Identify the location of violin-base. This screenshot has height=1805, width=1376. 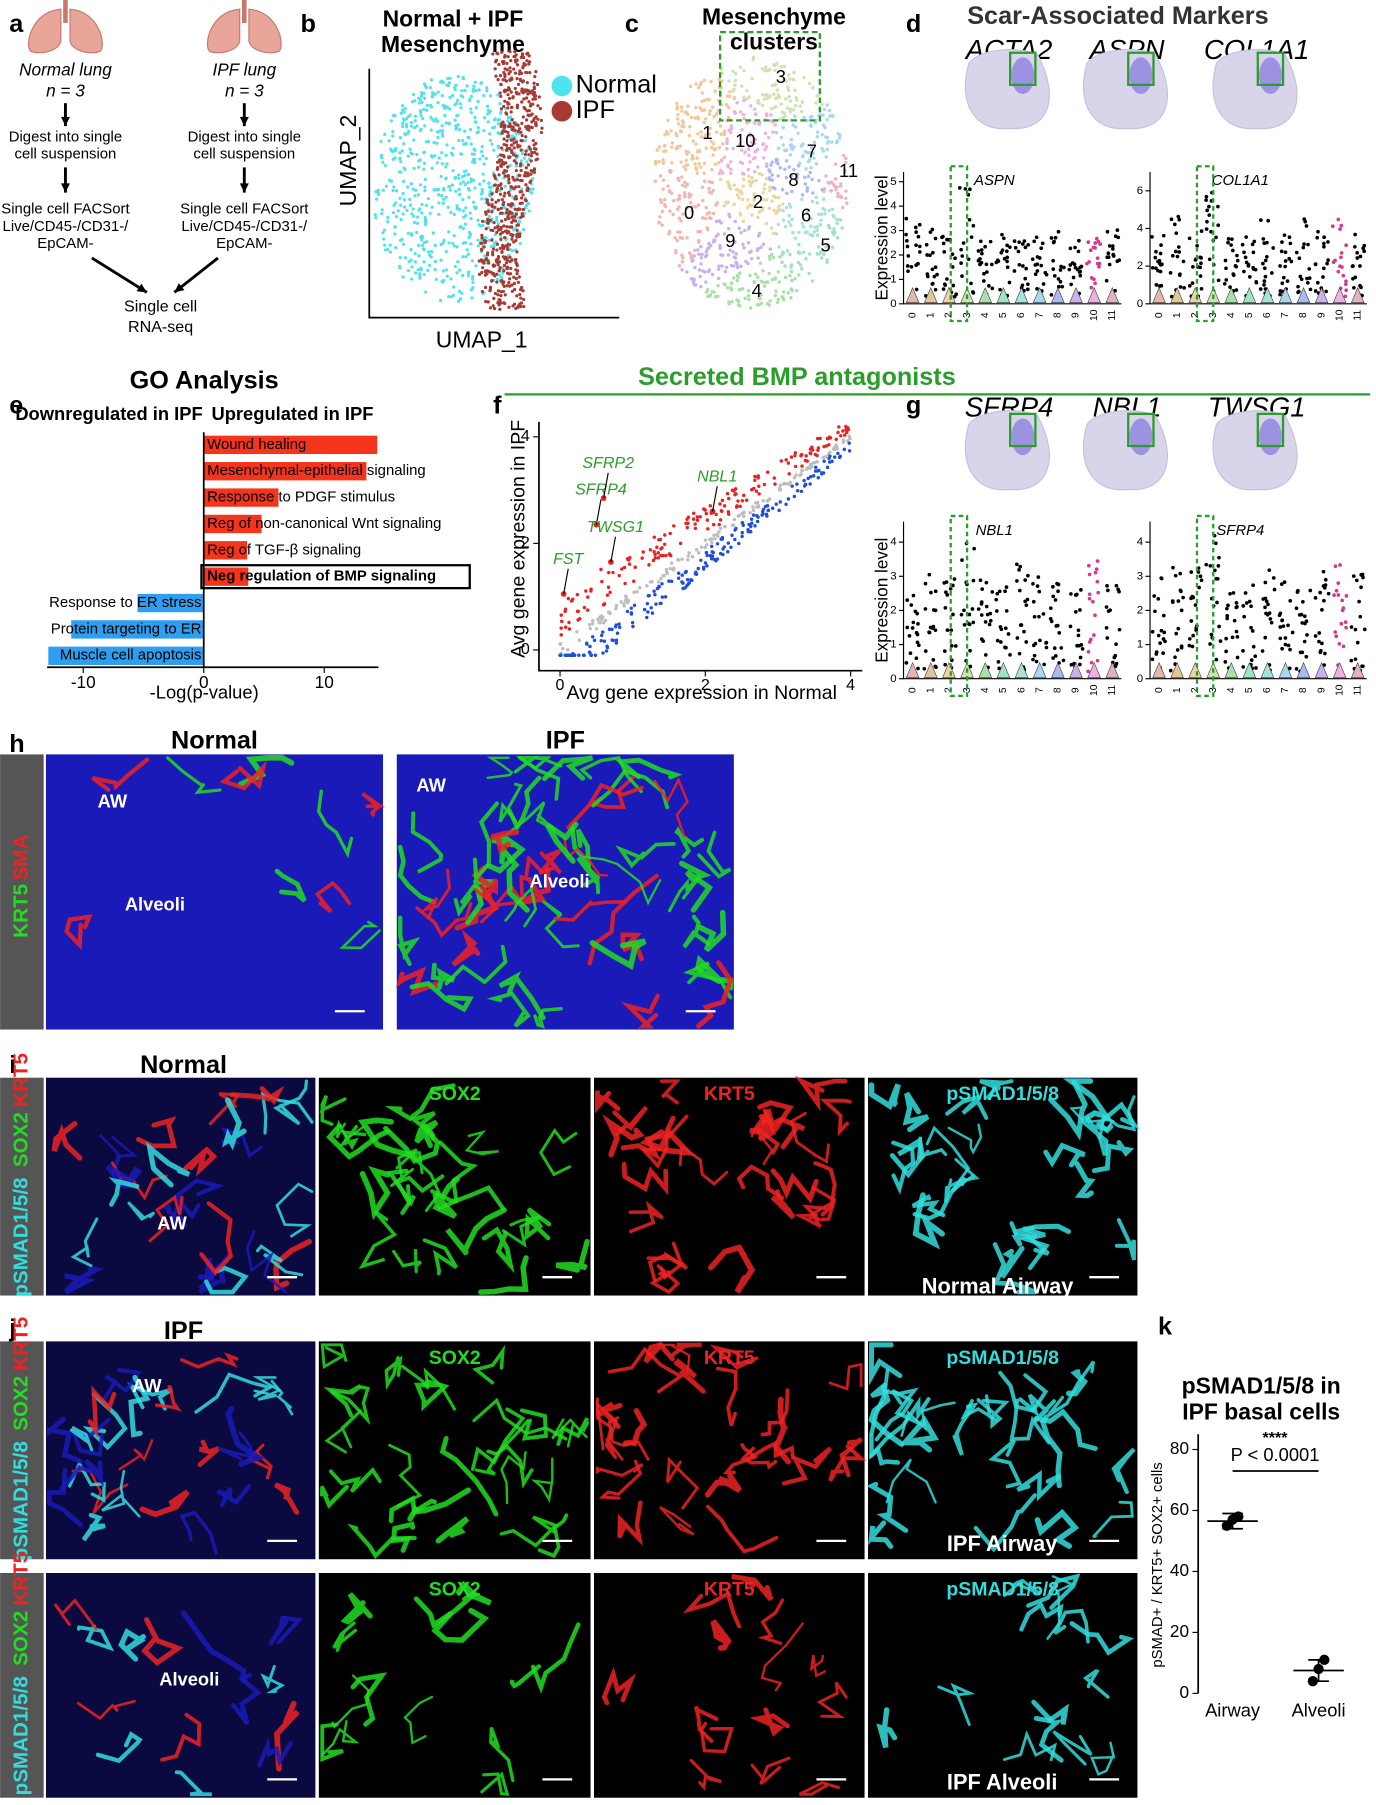
(1057, 670).